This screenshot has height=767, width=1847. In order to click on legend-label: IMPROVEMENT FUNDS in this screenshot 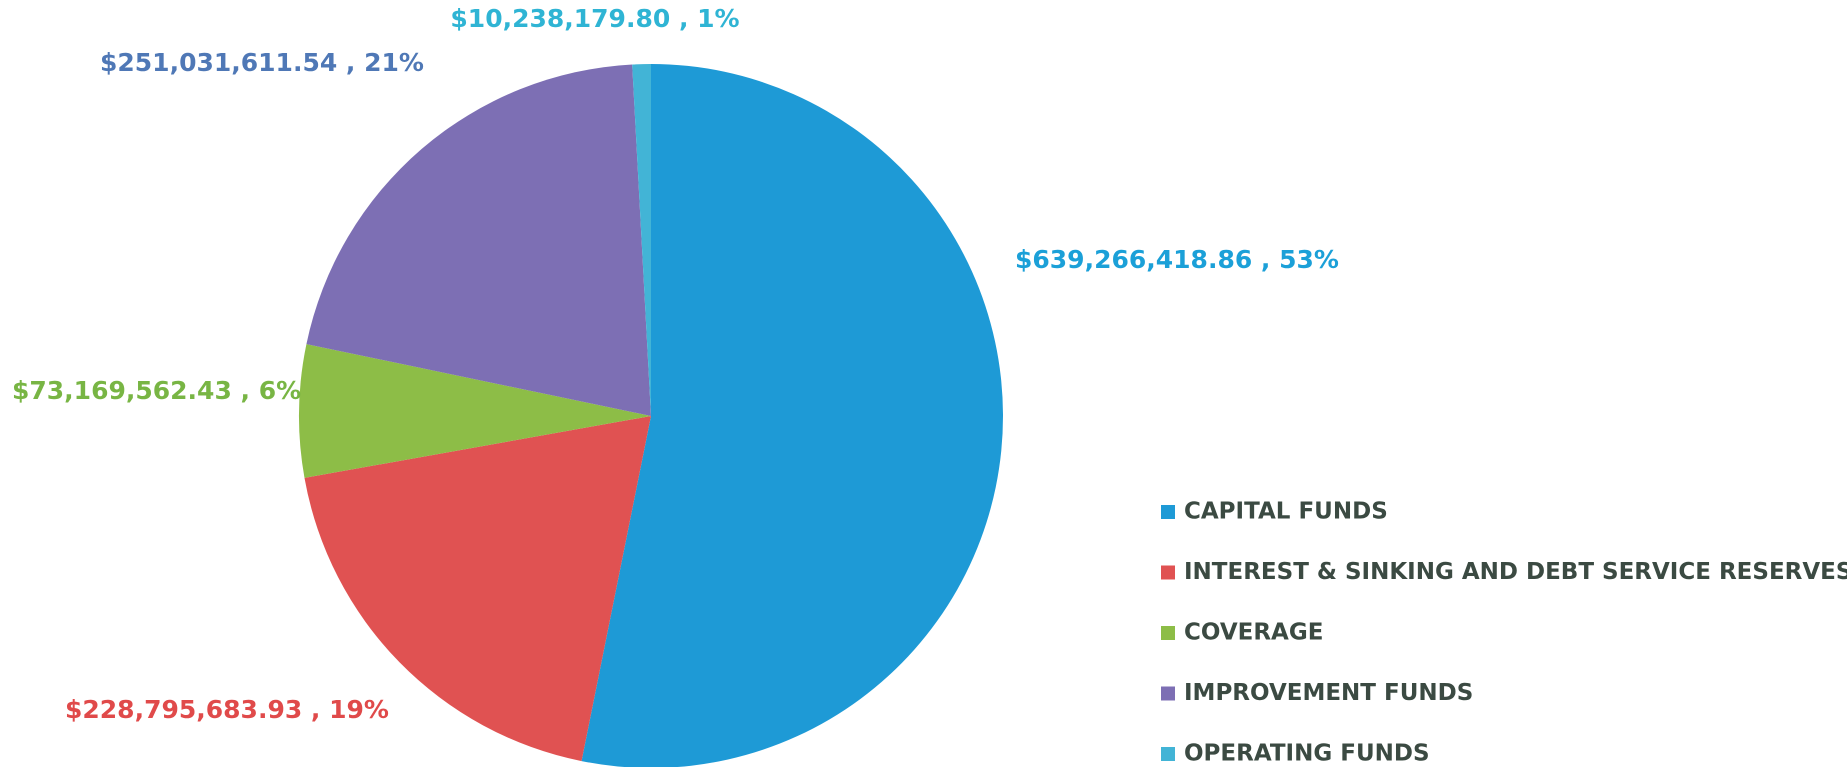, I will do `click(1328, 693)`.